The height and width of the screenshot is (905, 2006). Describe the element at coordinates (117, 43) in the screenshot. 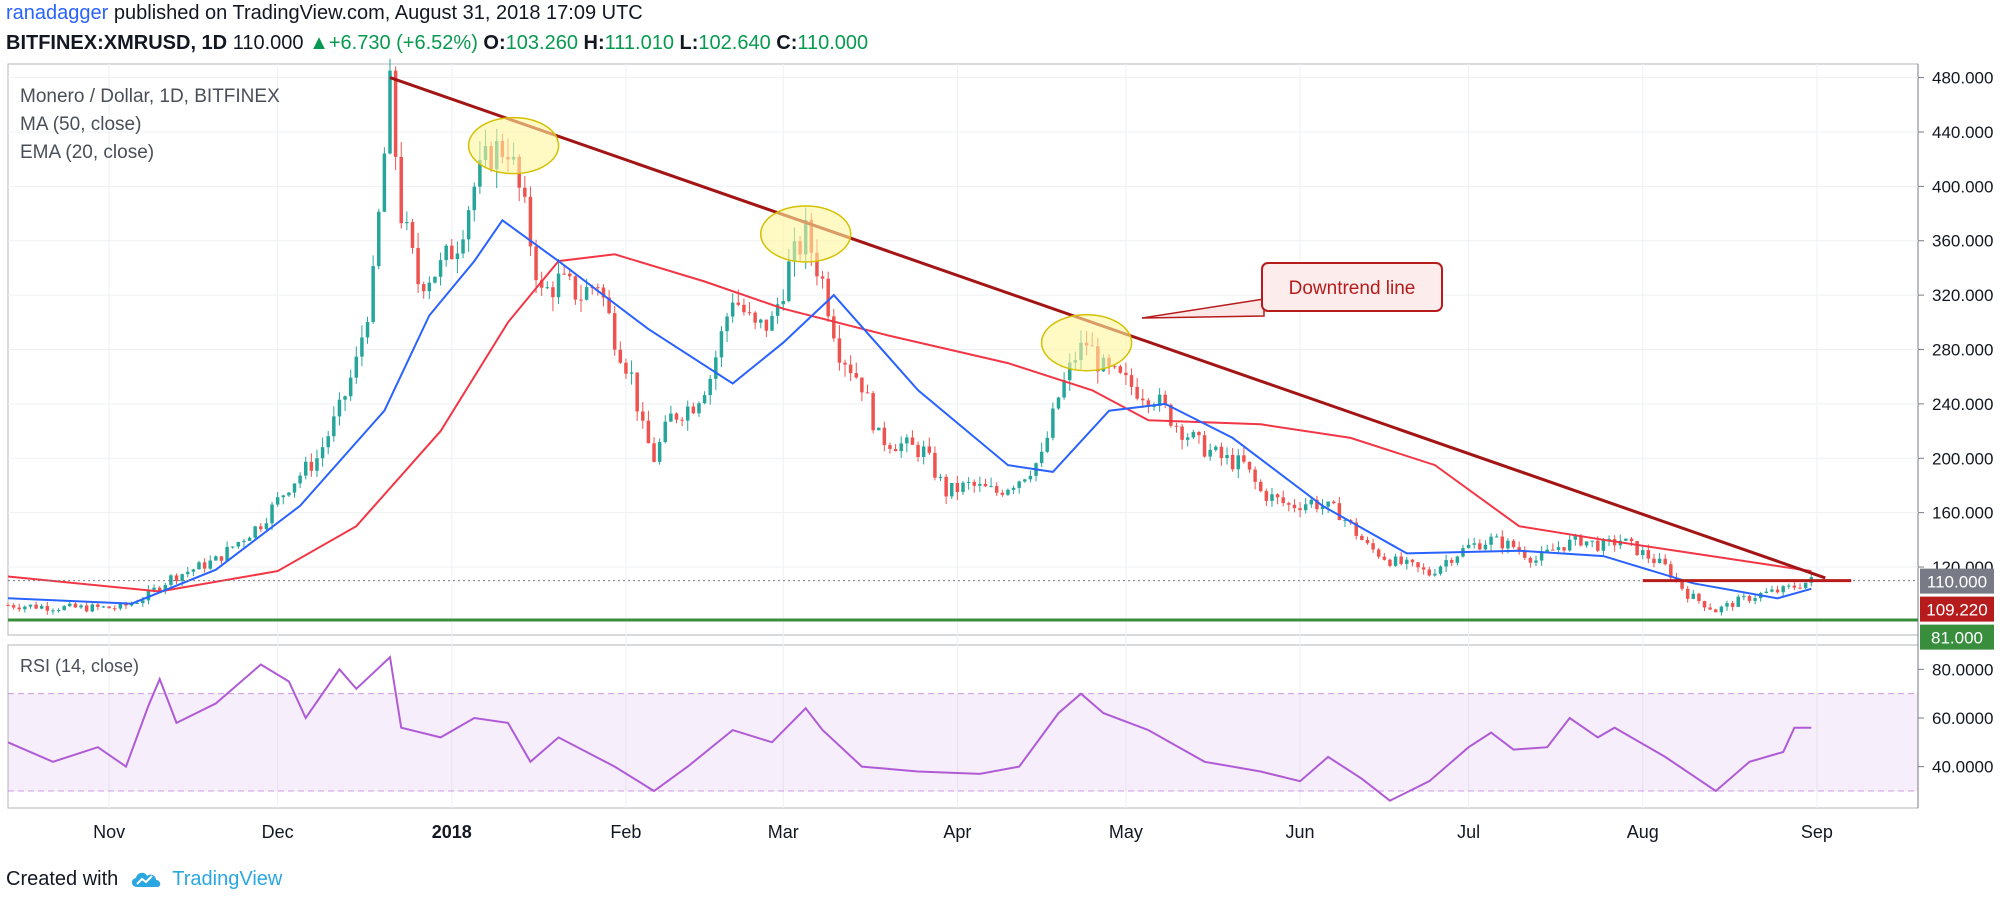

I see `symbol-name: BITFINEX:XMRUSD, 1D` at that location.